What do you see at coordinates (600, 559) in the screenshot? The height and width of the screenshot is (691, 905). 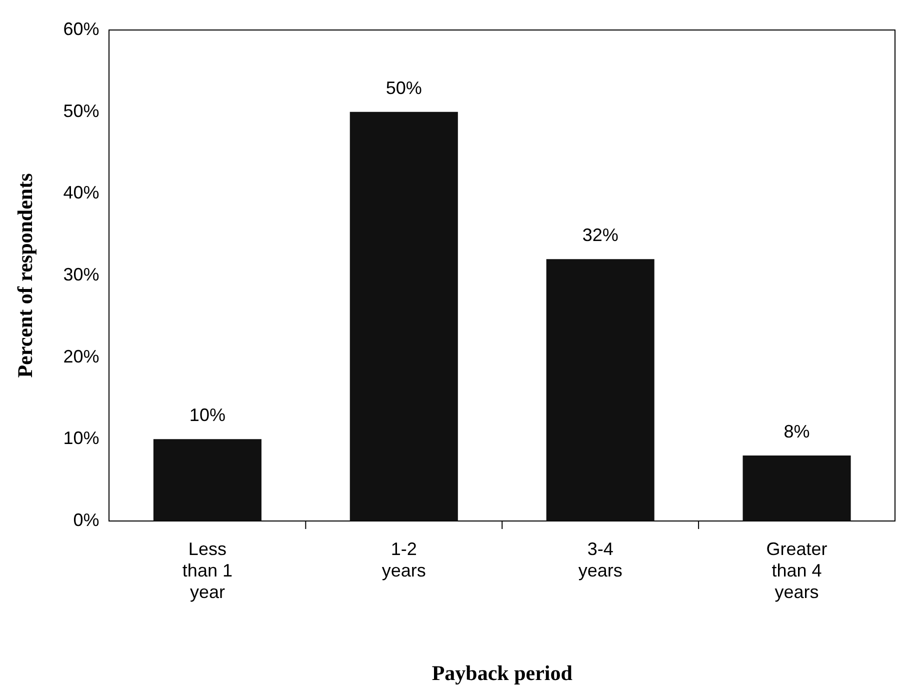 I see `x-tick-label: 3-4 years` at bounding box center [600, 559].